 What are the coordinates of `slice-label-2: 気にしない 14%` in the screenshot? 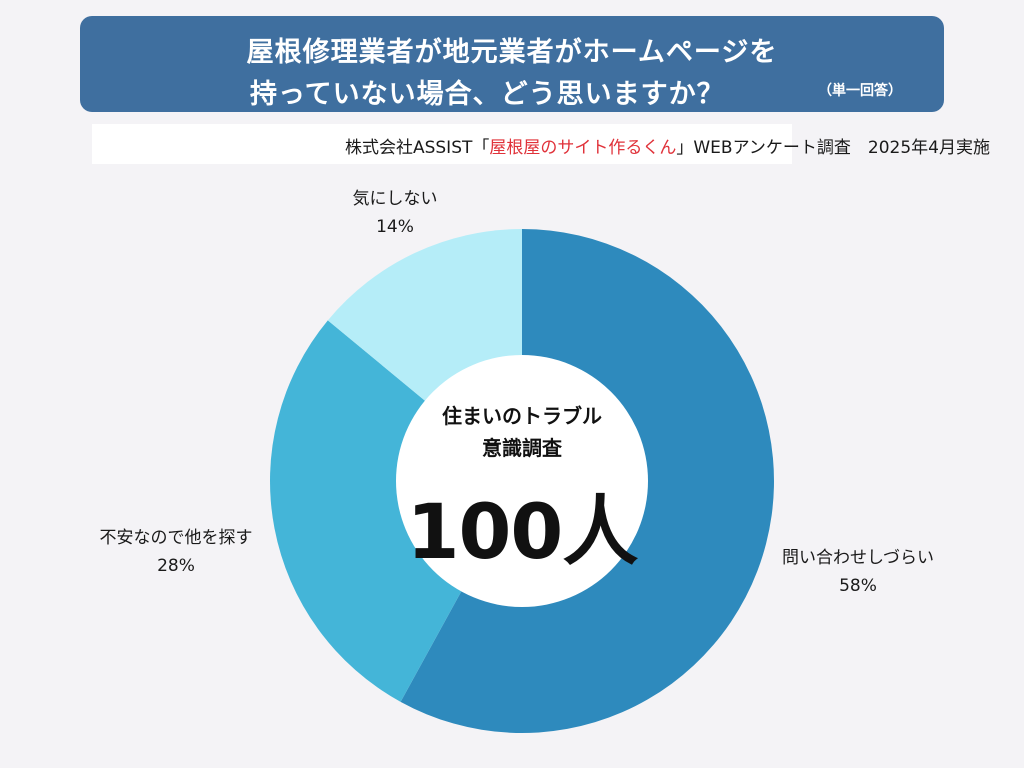 It's located at (395, 213).